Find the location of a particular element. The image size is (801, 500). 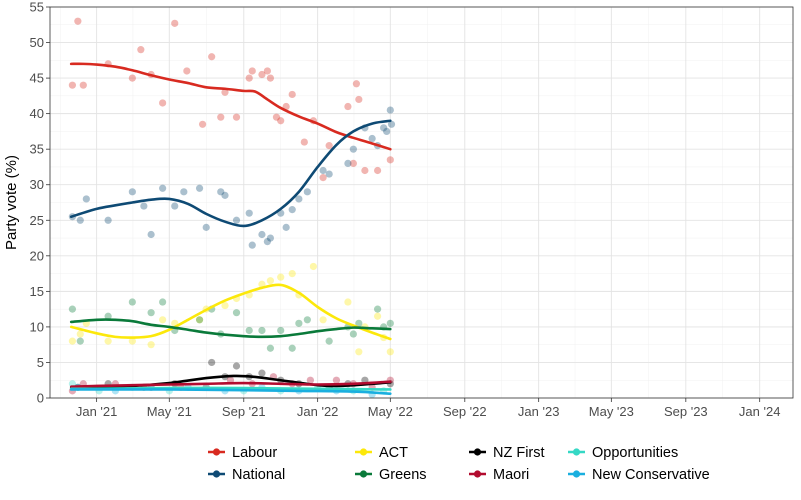

legend-dot-nz-first is located at coordinates (477, 452).